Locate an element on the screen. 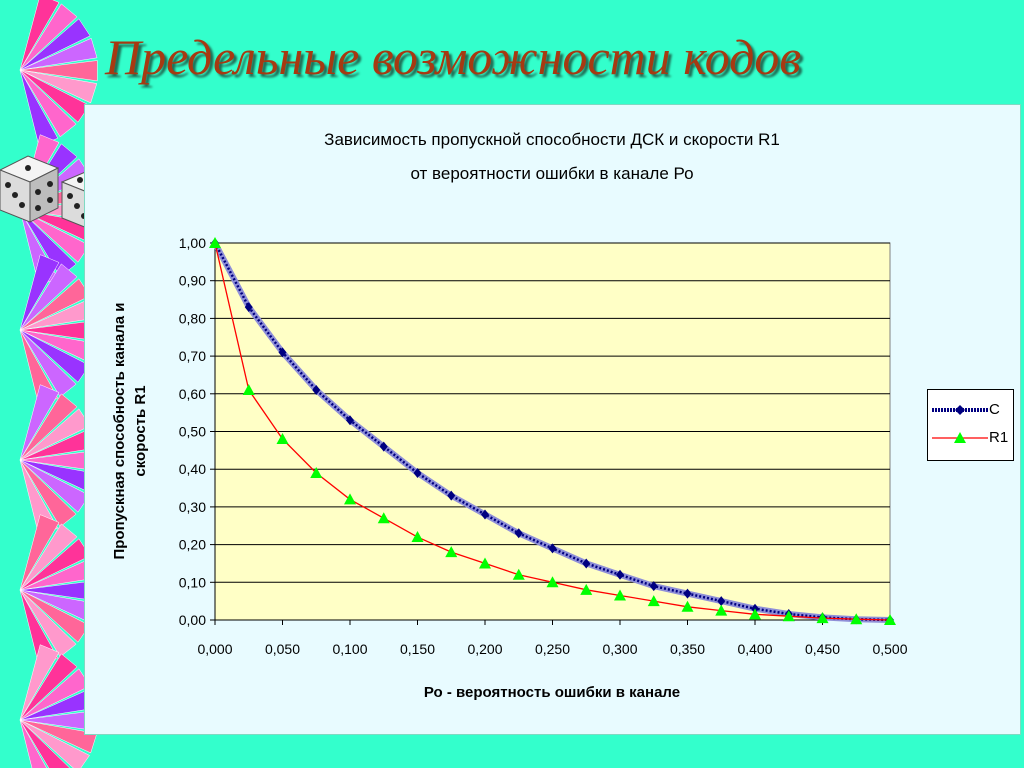 This screenshot has width=1024, height=768. y-axis-title-line-2: скорость R1 is located at coordinates (140, 430).